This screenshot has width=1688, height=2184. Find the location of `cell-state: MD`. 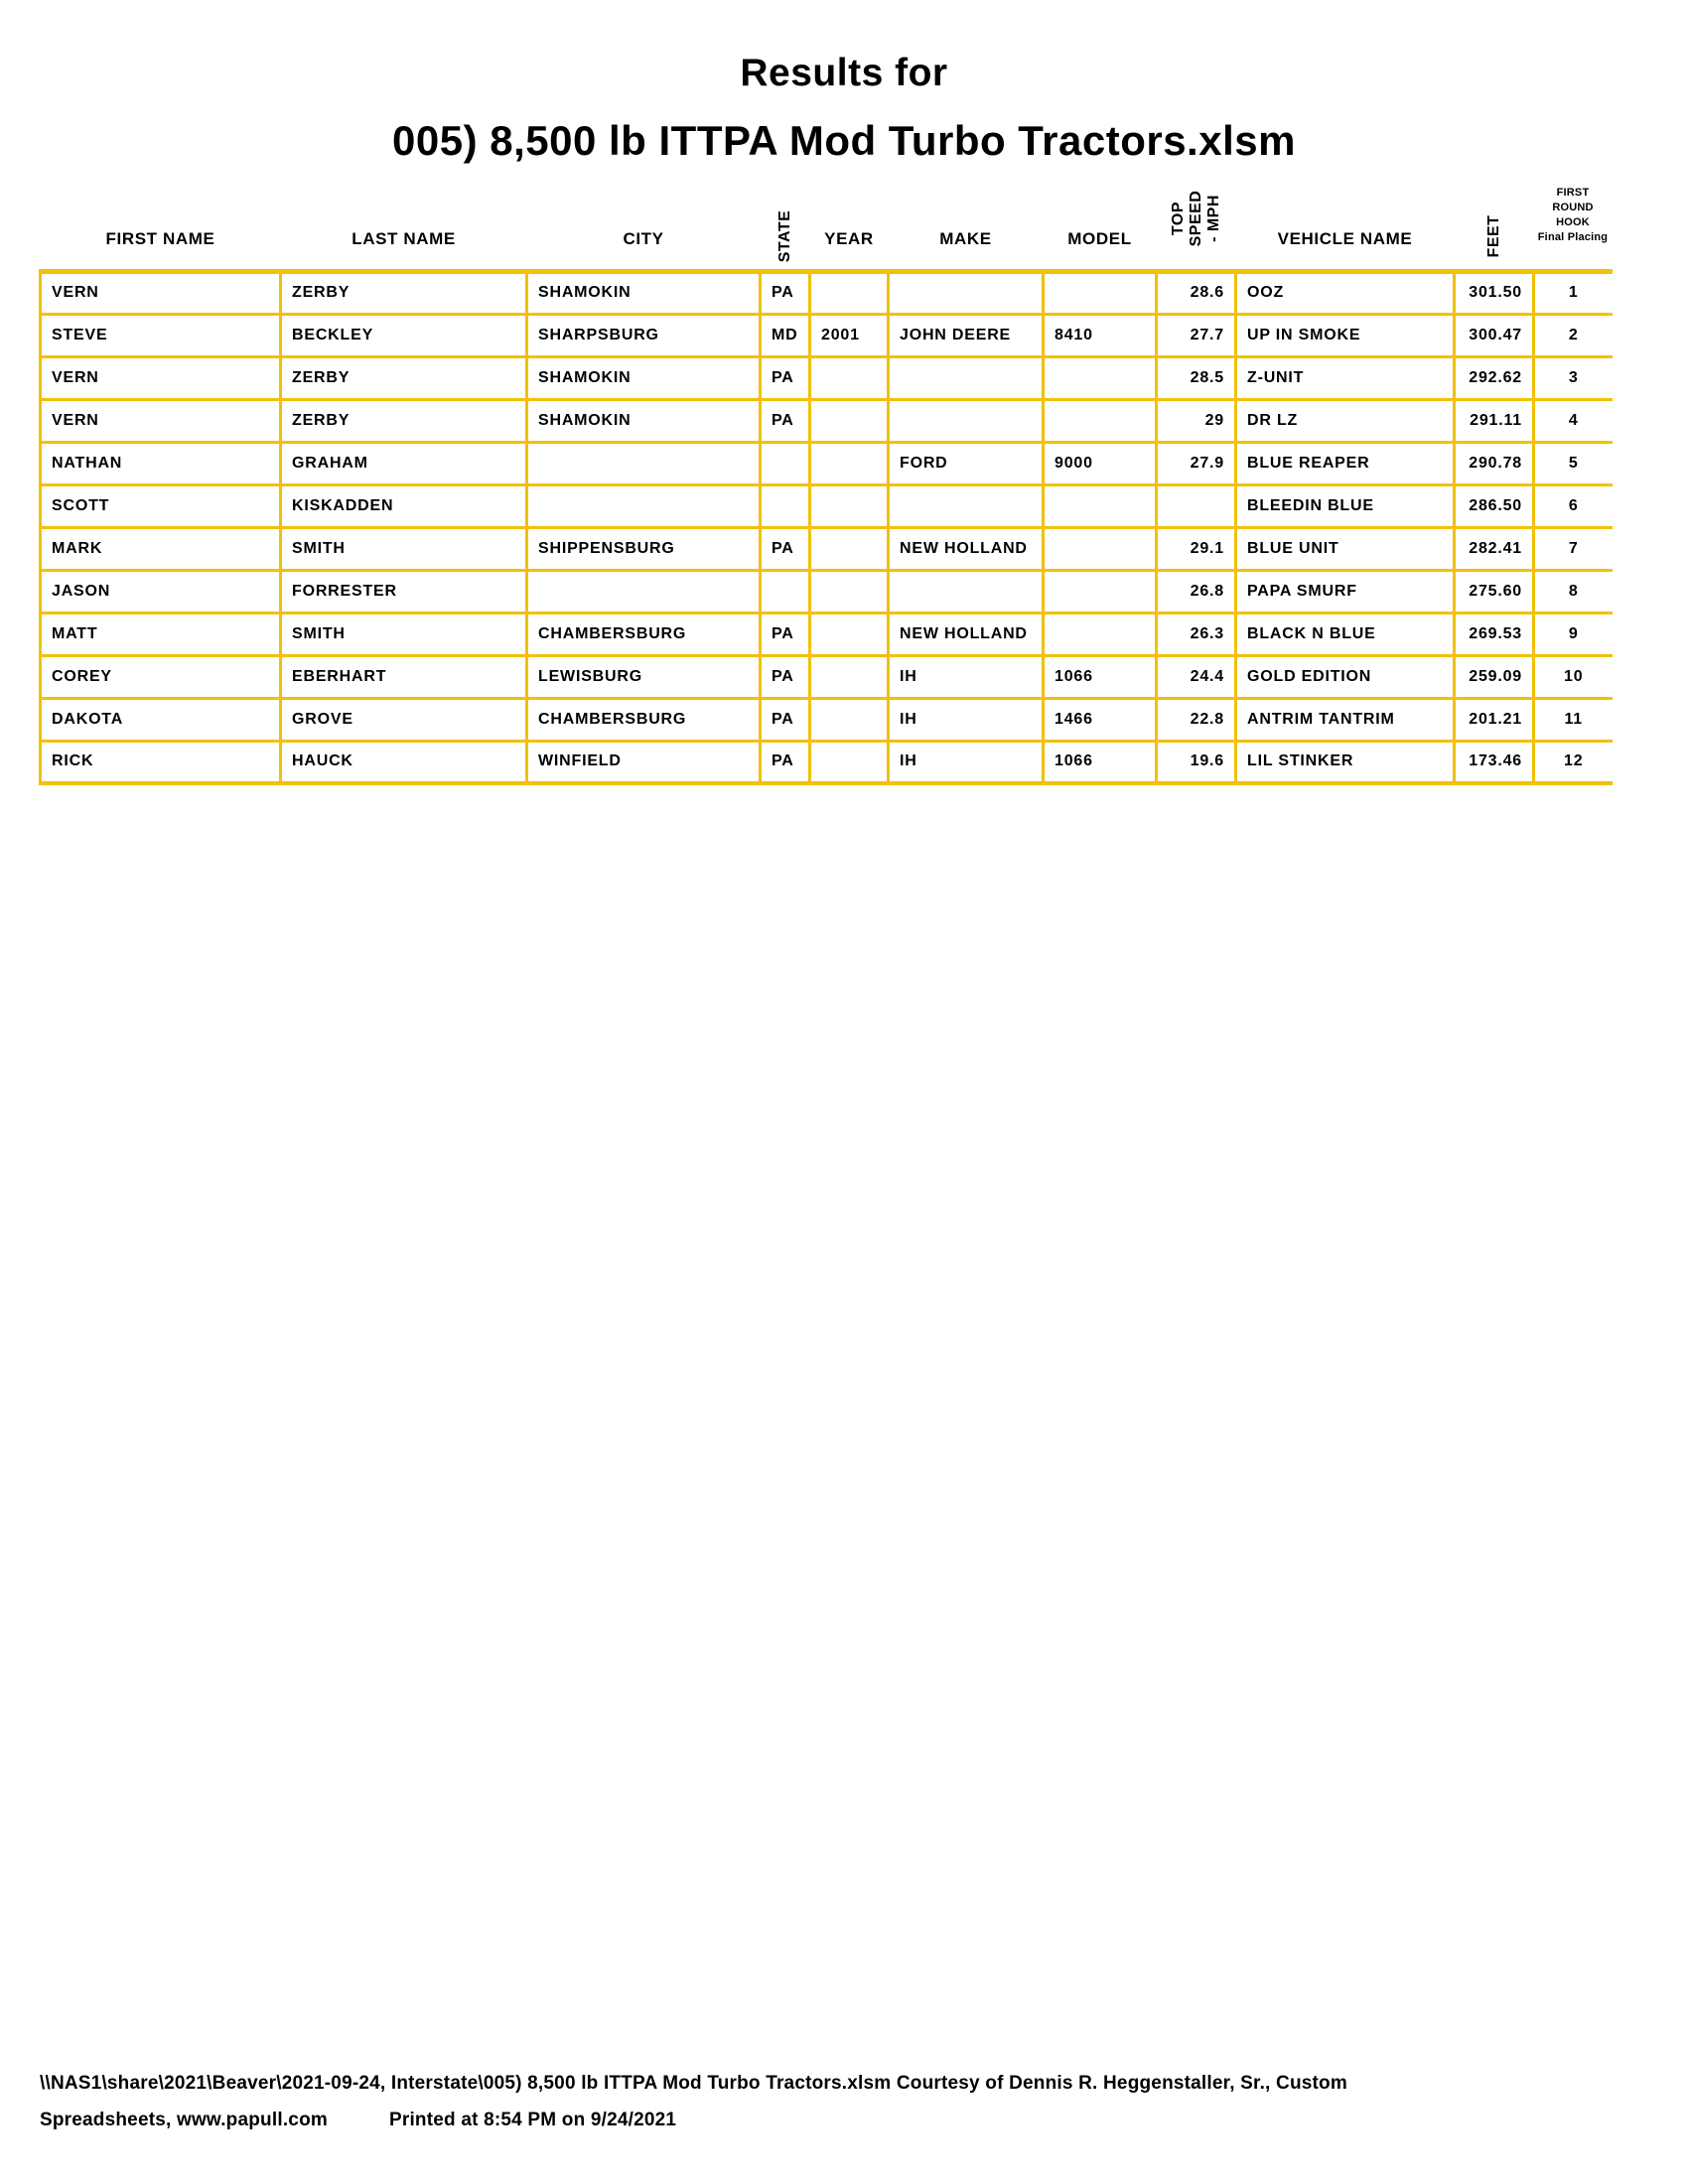

cell-state: MD is located at coordinates (785, 335).